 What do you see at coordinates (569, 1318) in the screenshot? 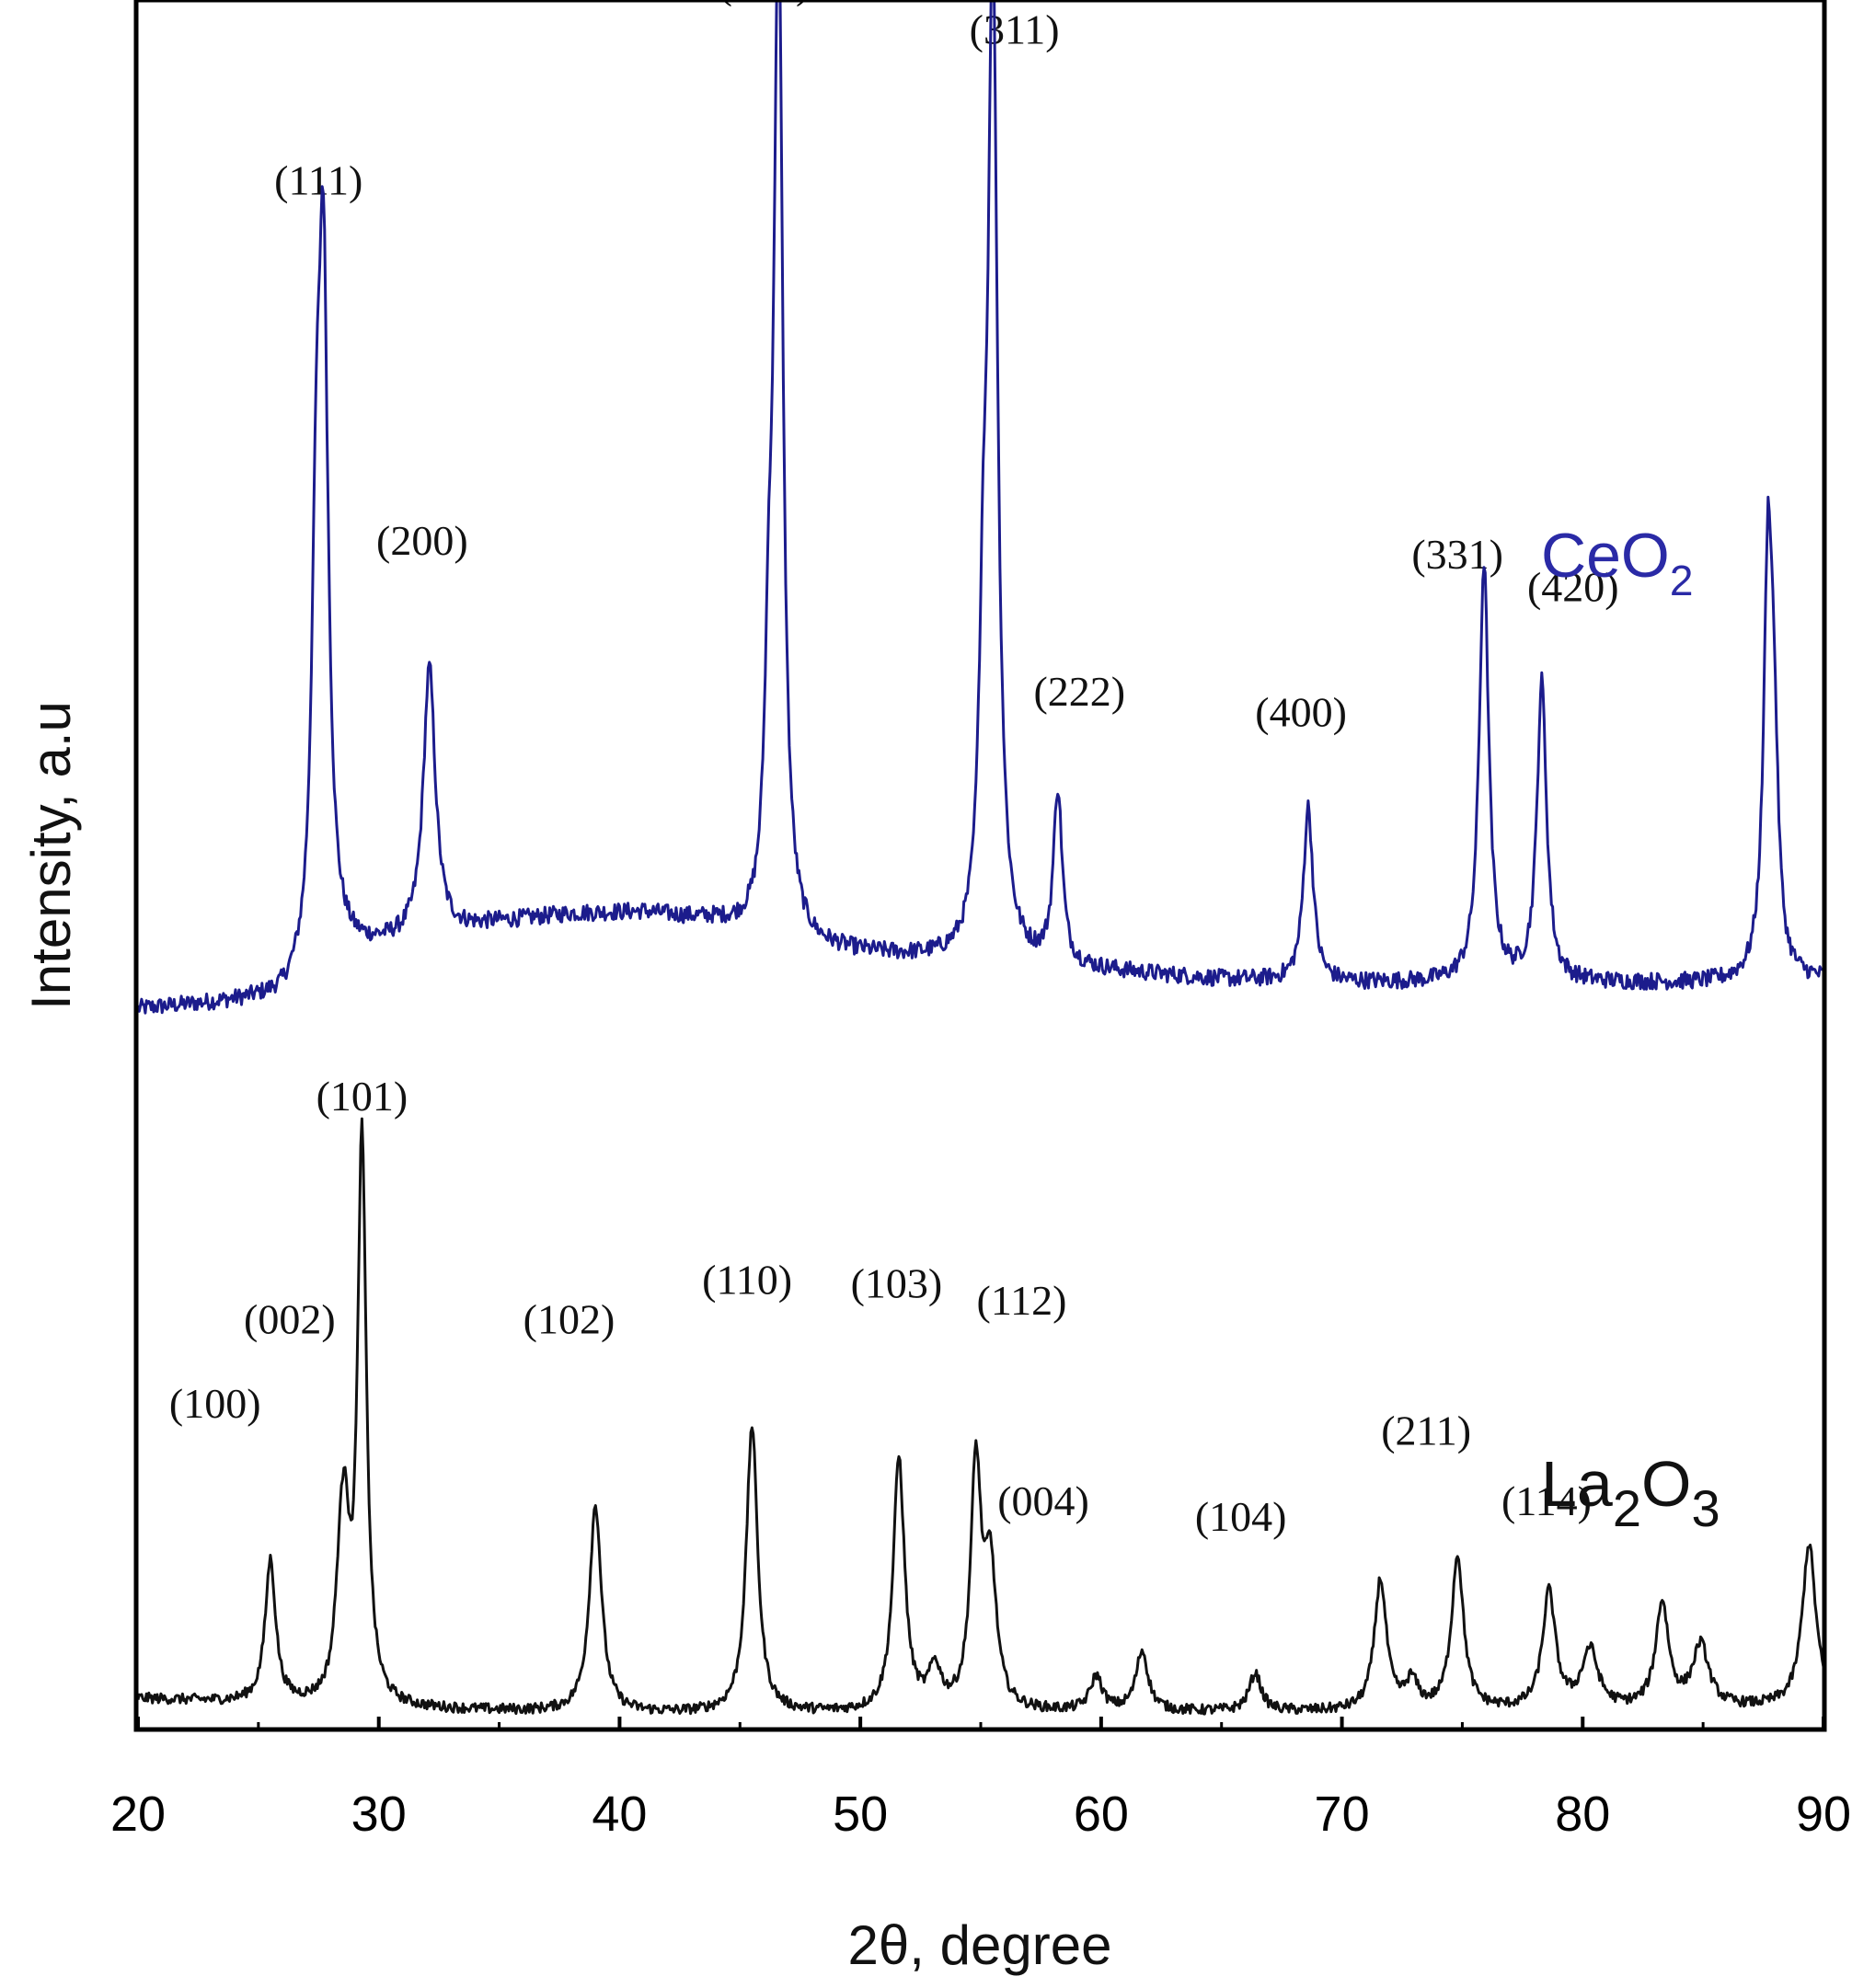
I see `hkl-label-11: (102)` at bounding box center [569, 1318].